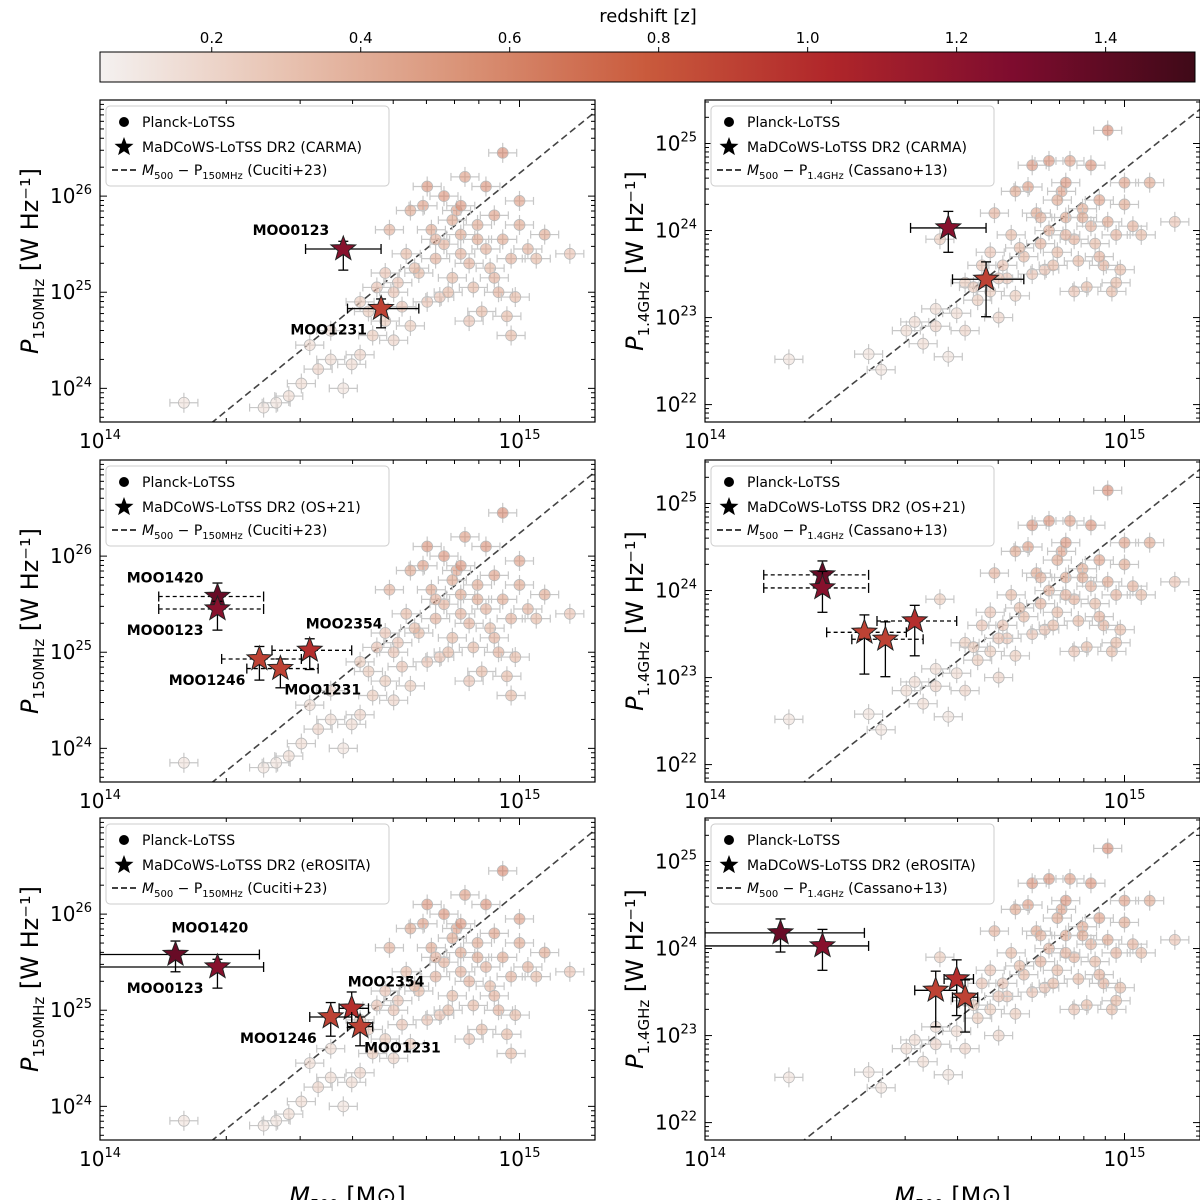 The image size is (1200, 1204). Describe the element at coordinates (510, 38) in the screenshot. I see `colorbar-tick-label: 0.6` at that location.